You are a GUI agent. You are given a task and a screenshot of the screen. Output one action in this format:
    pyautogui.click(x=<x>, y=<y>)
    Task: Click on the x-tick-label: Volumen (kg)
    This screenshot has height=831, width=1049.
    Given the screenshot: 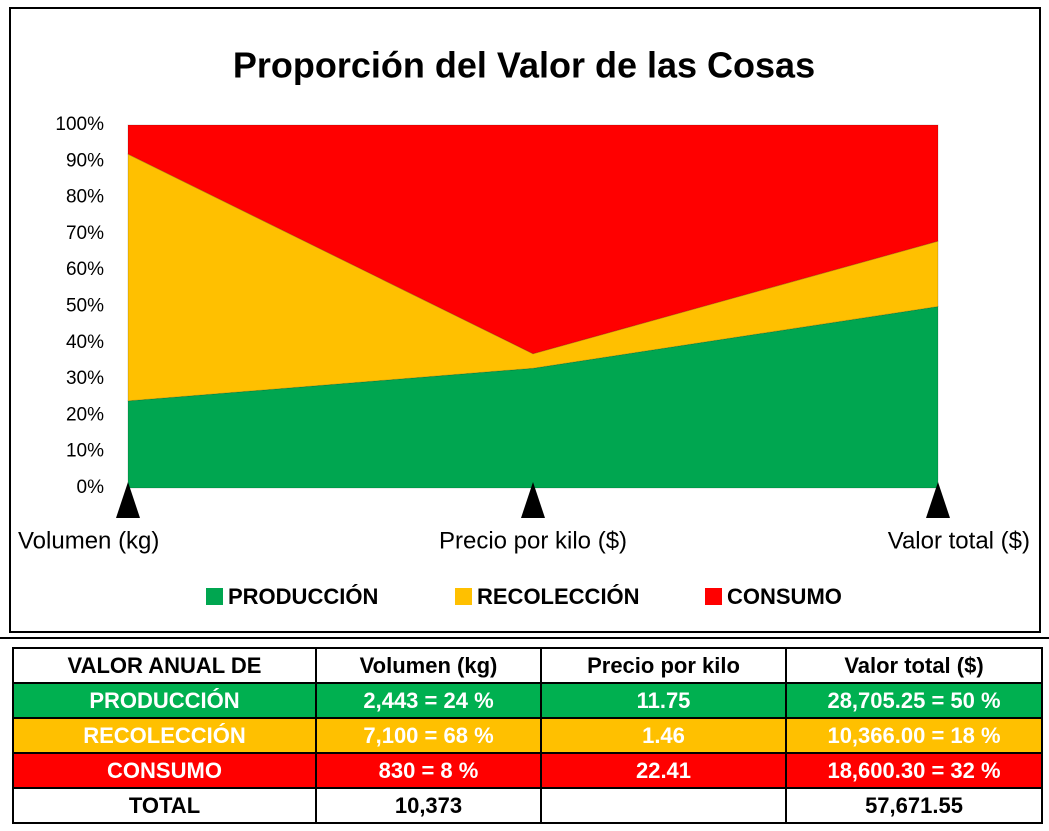 What is the action you would take?
    pyautogui.click(x=88, y=540)
    